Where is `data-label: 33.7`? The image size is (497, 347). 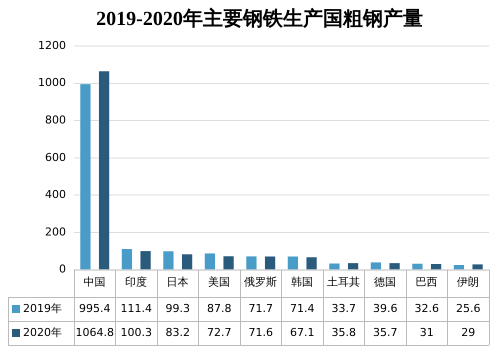 data-label: 33.7 is located at coordinates (344, 308).